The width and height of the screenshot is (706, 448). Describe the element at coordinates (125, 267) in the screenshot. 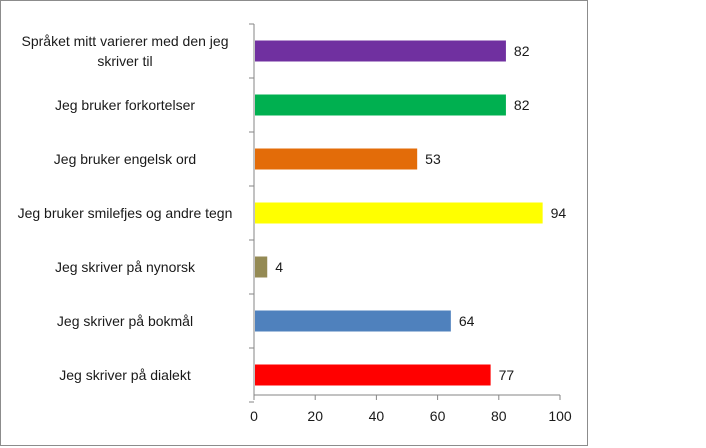

I see `category-label: Jeg skriver på nynorsk` at that location.